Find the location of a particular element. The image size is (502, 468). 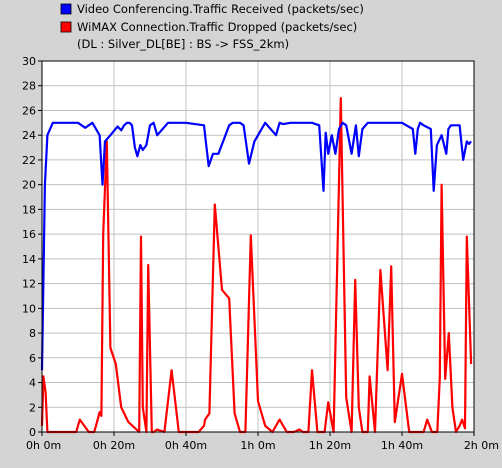

x-tick-label: 0h 40m is located at coordinates (186, 445).